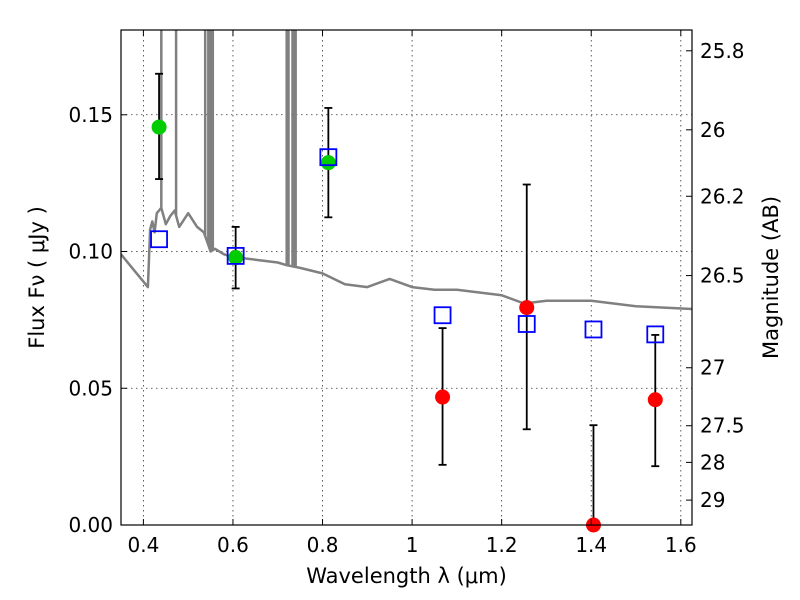 This screenshot has width=800, height=600. What do you see at coordinates (712, 500) in the screenshot?
I see `right-tick-label: 29` at bounding box center [712, 500].